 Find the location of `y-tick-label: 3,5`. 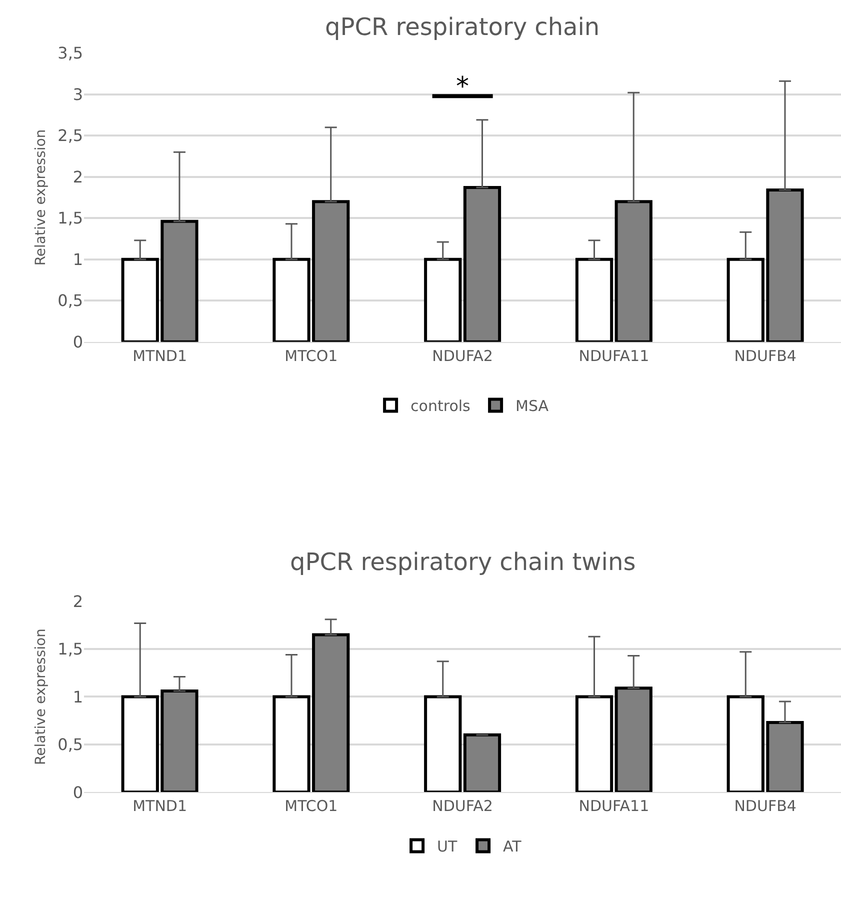

y-tick-label: 3,5 is located at coordinates (71, 53).